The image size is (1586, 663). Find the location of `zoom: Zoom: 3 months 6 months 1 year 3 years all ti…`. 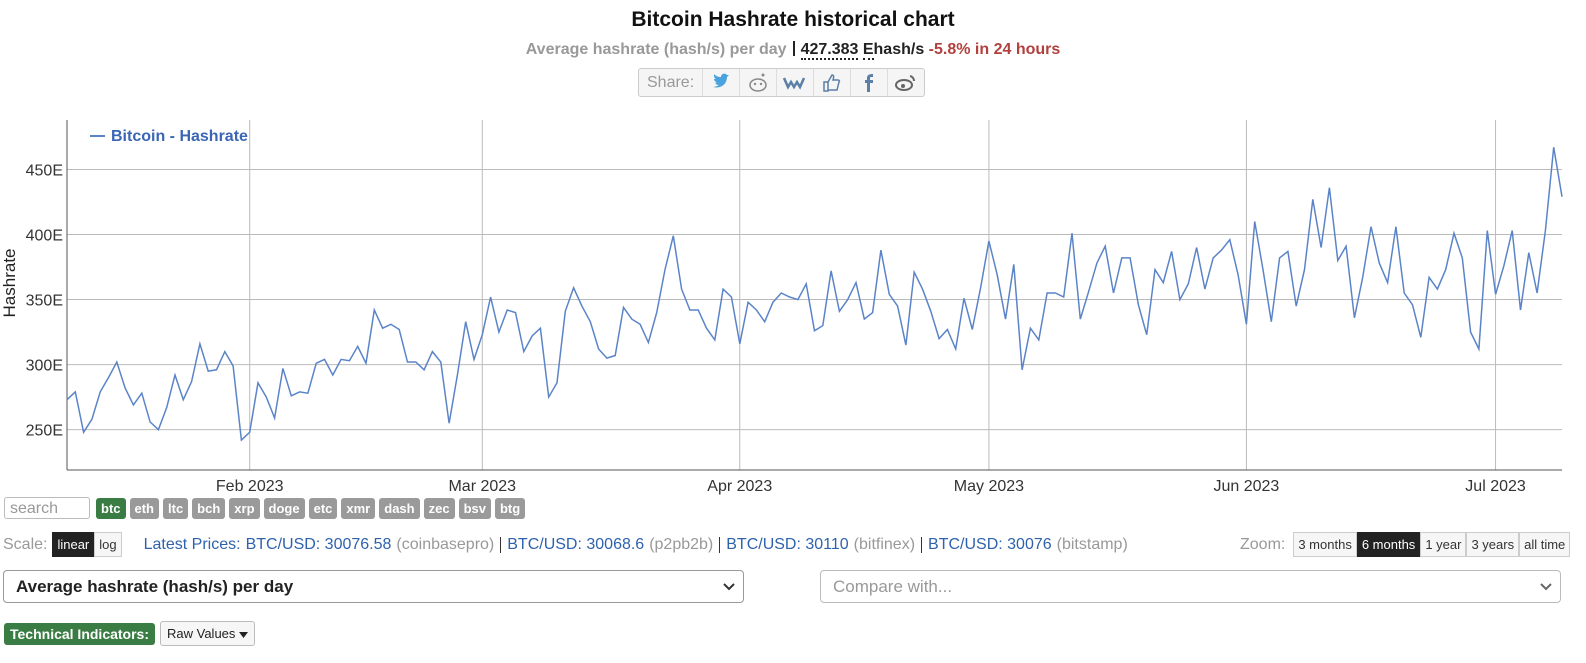

zoom: Zoom: 3 months 6 months 1 year 3 years all ti… is located at coordinates (1405, 544).